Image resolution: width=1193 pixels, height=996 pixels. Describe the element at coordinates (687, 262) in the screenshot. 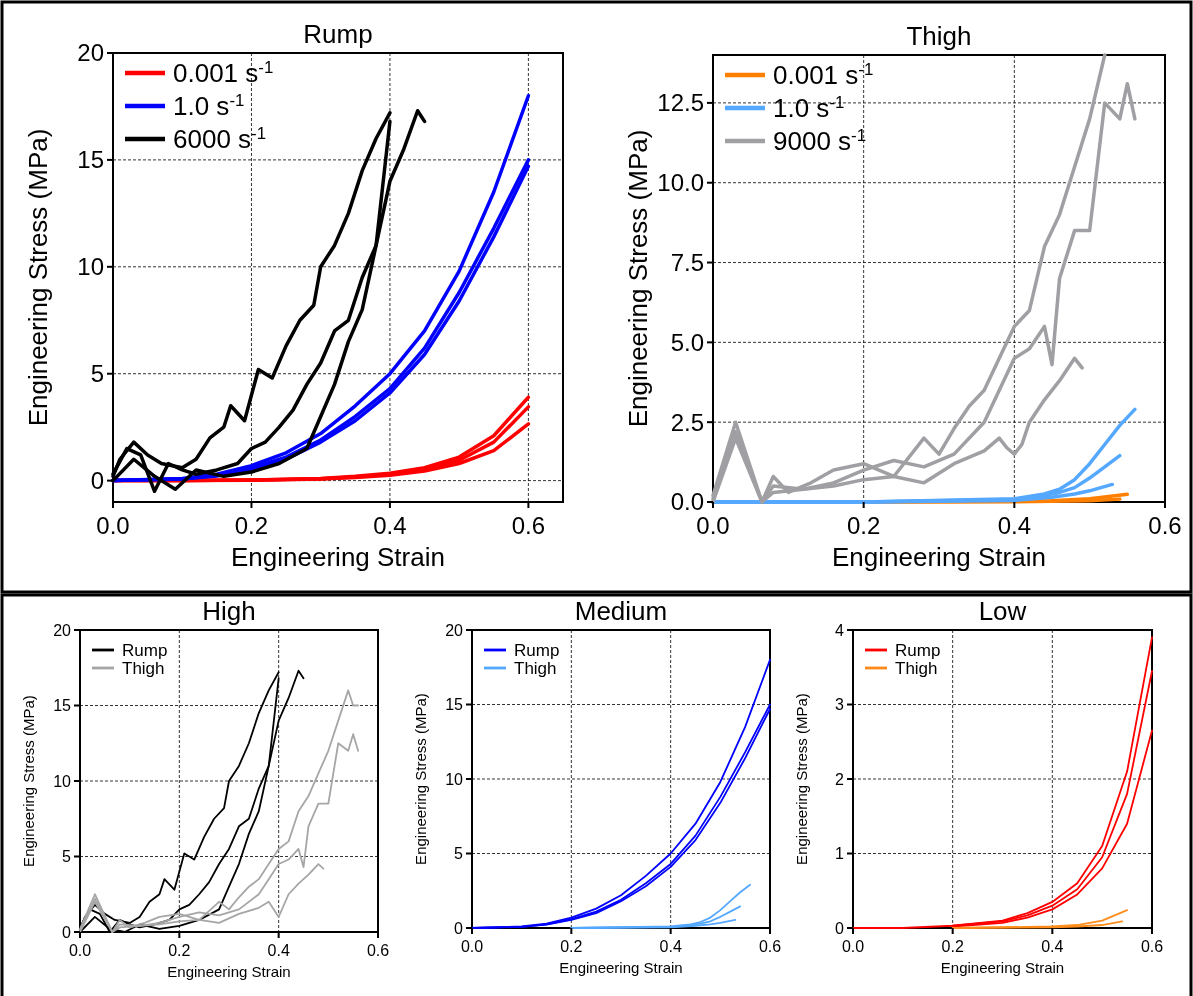

I see `y-tick-label: 7.5` at that location.